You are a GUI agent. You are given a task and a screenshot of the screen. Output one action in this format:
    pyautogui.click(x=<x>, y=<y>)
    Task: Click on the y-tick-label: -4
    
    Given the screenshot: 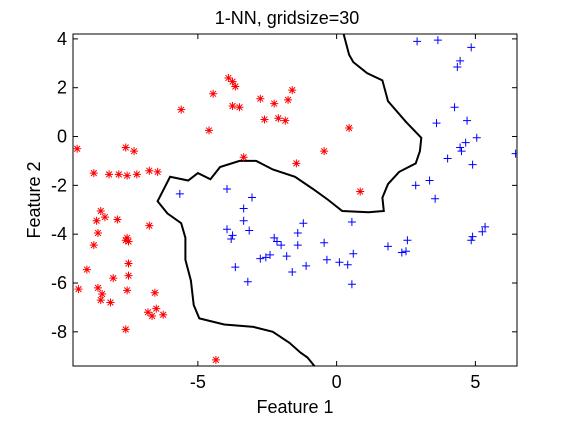 What is the action you would take?
    pyautogui.click(x=59, y=234)
    